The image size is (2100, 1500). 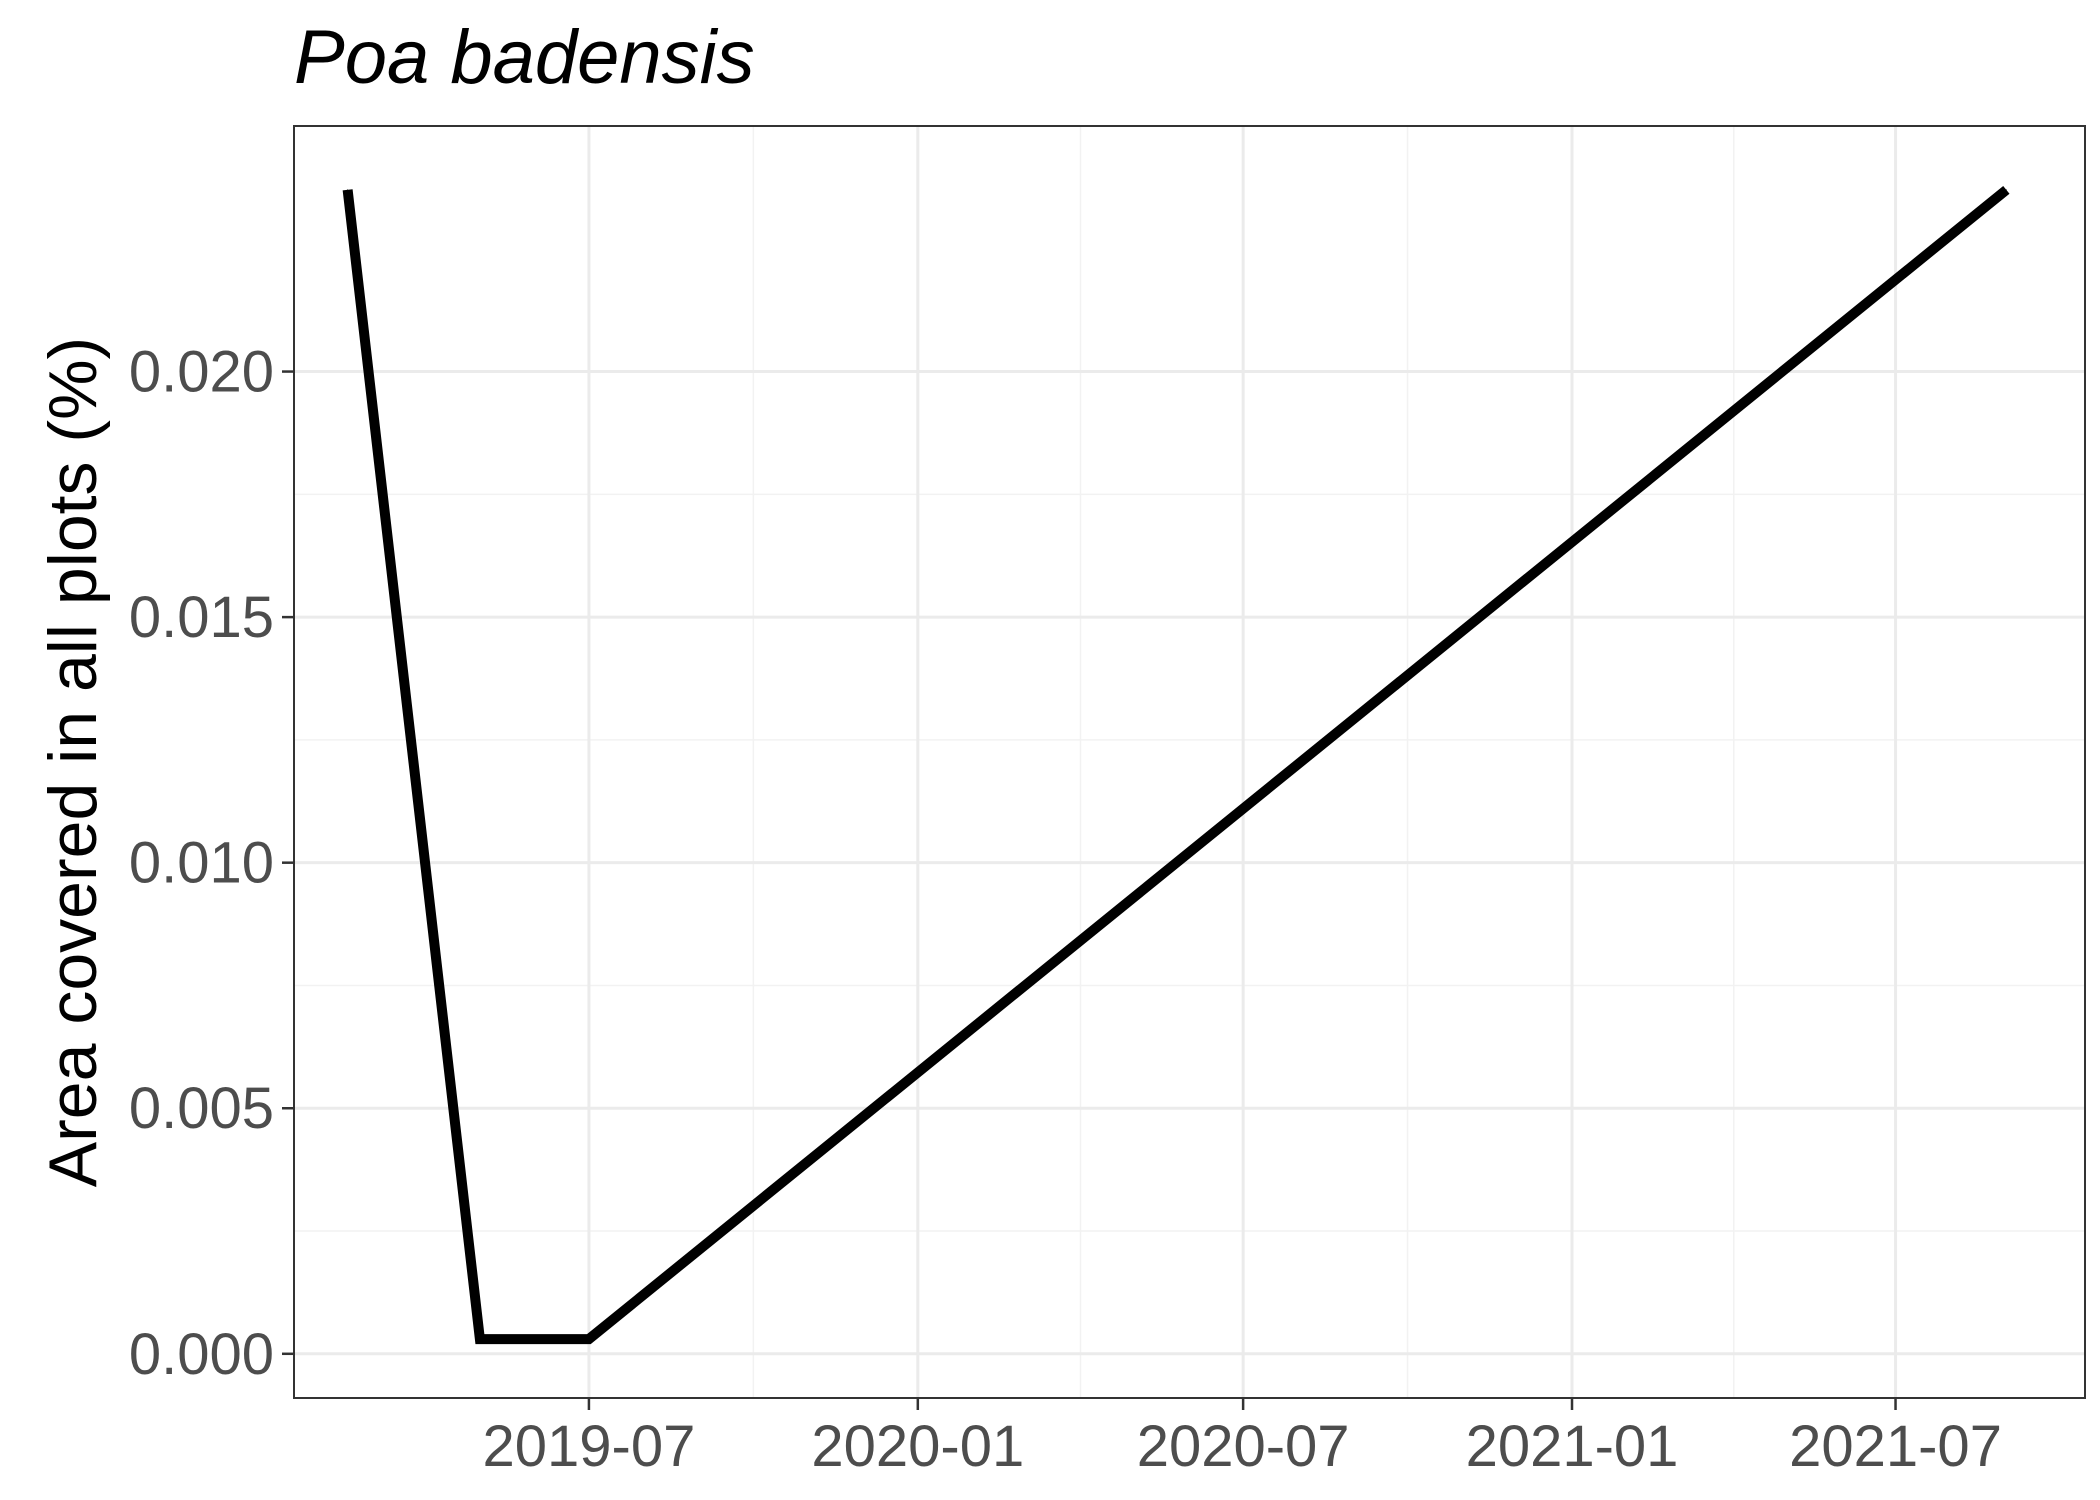 What do you see at coordinates (917, 1446) in the screenshot?
I see `x-tick-label: 2020-01` at bounding box center [917, 1446].